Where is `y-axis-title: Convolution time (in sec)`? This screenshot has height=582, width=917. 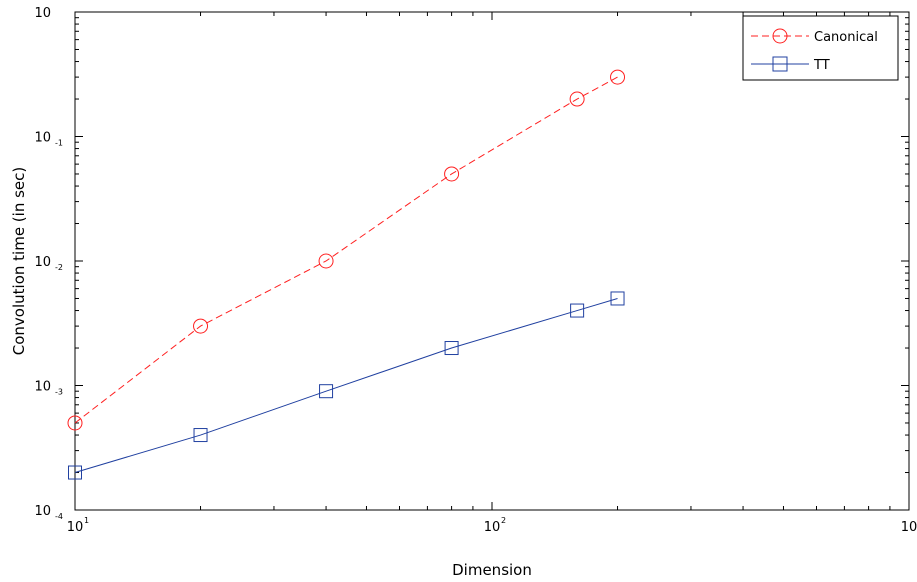 y-axis-title: Convolution time (in sec) is located at coordinates (19, 261).